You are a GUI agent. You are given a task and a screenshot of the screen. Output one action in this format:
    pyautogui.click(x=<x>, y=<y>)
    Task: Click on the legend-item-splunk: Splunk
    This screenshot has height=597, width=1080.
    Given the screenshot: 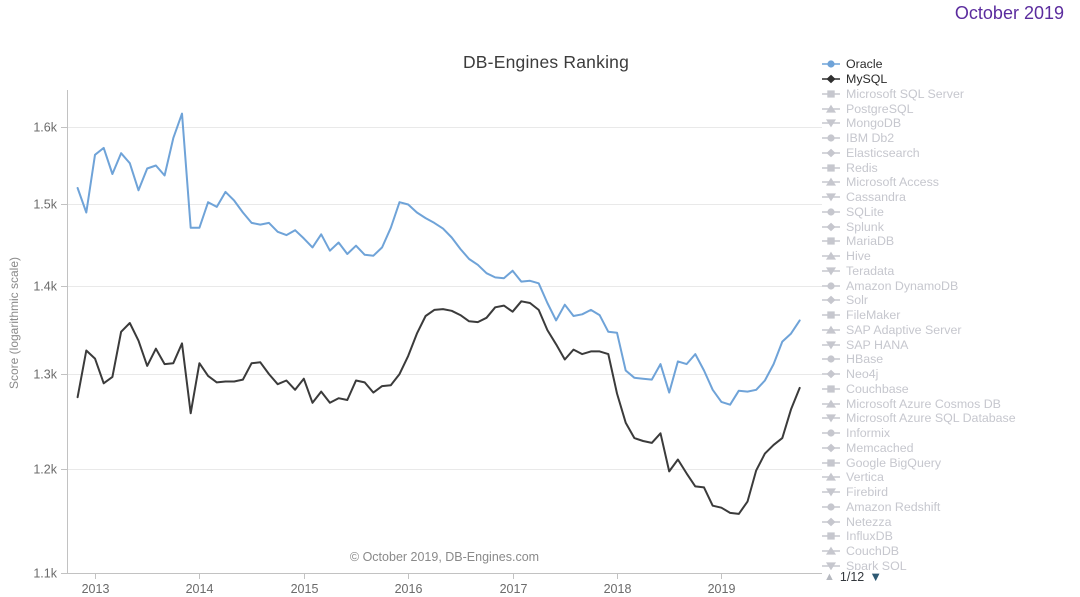 What is the action you would take?
    pyautogui.click(x=949, y=226)
    